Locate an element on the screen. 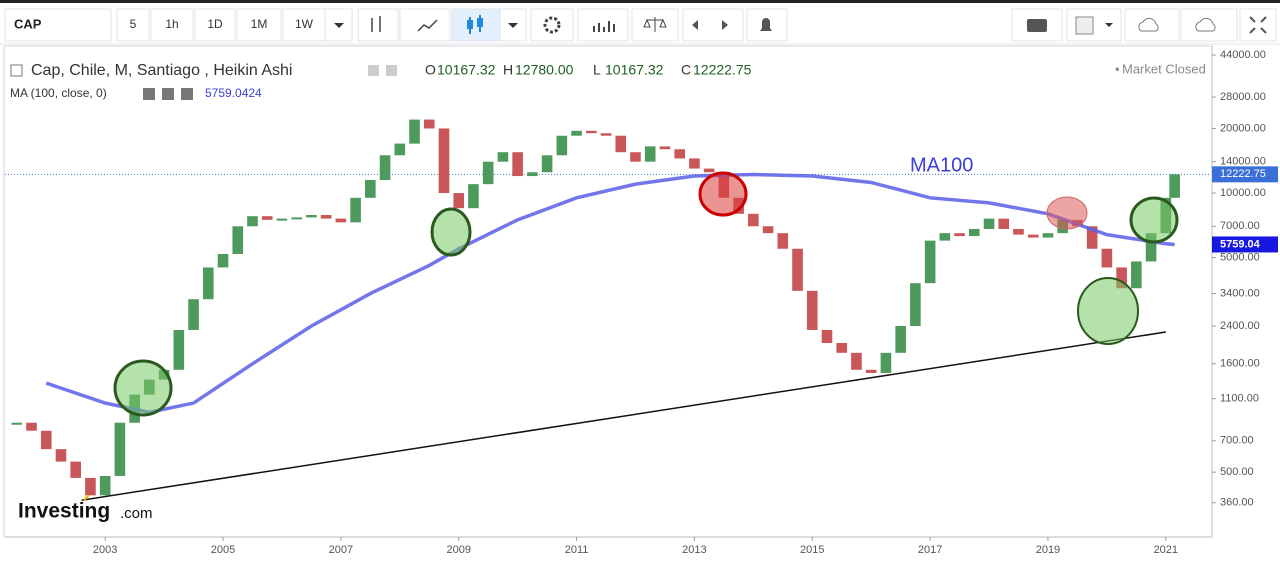  expand-button is located at coordinates (1258, 25).